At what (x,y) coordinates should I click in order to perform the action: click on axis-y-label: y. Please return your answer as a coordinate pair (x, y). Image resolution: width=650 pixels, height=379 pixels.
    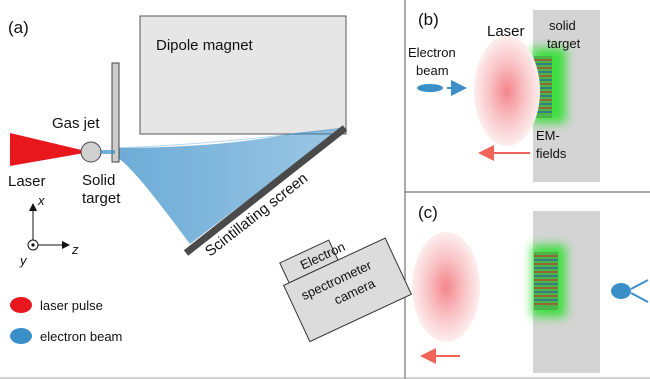
    Looking at the image, I should click on (23, 260).